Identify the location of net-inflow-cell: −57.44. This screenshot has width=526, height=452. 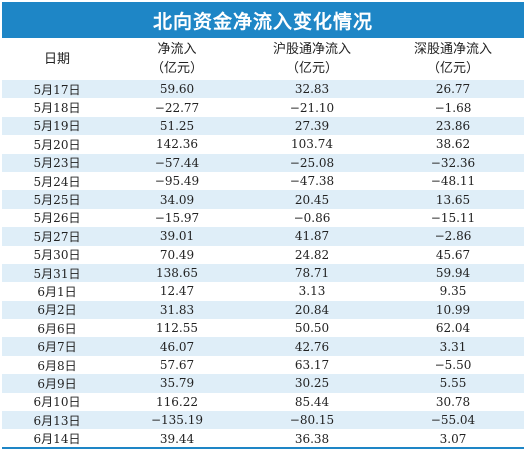
(177, 162).